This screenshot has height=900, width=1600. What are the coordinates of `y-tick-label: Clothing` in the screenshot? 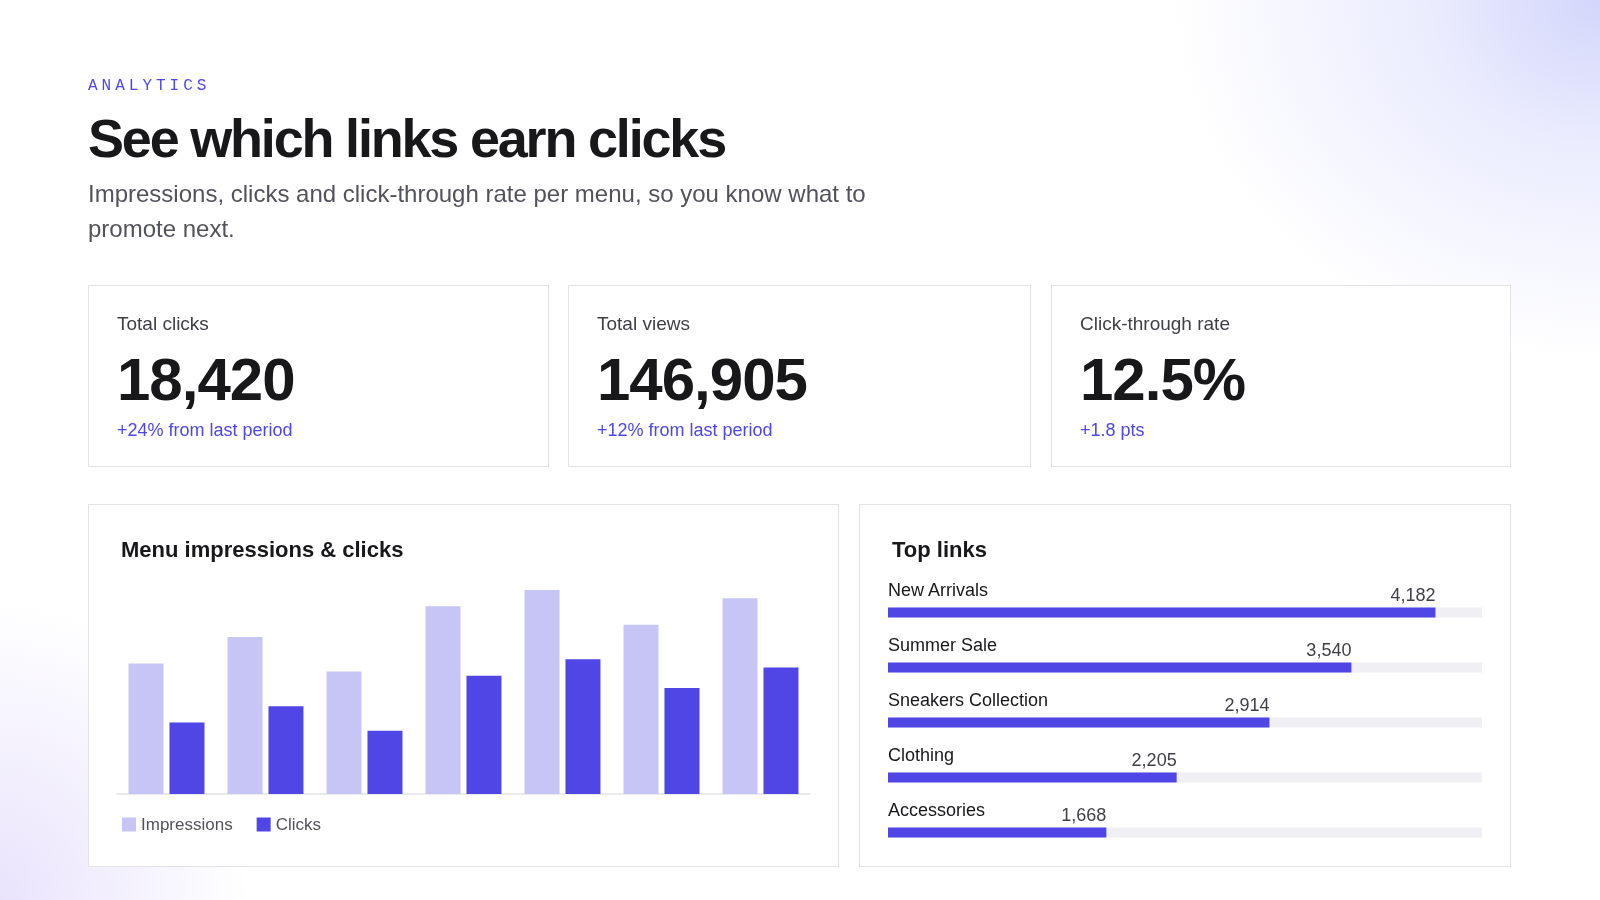 It's located at (921, 754).